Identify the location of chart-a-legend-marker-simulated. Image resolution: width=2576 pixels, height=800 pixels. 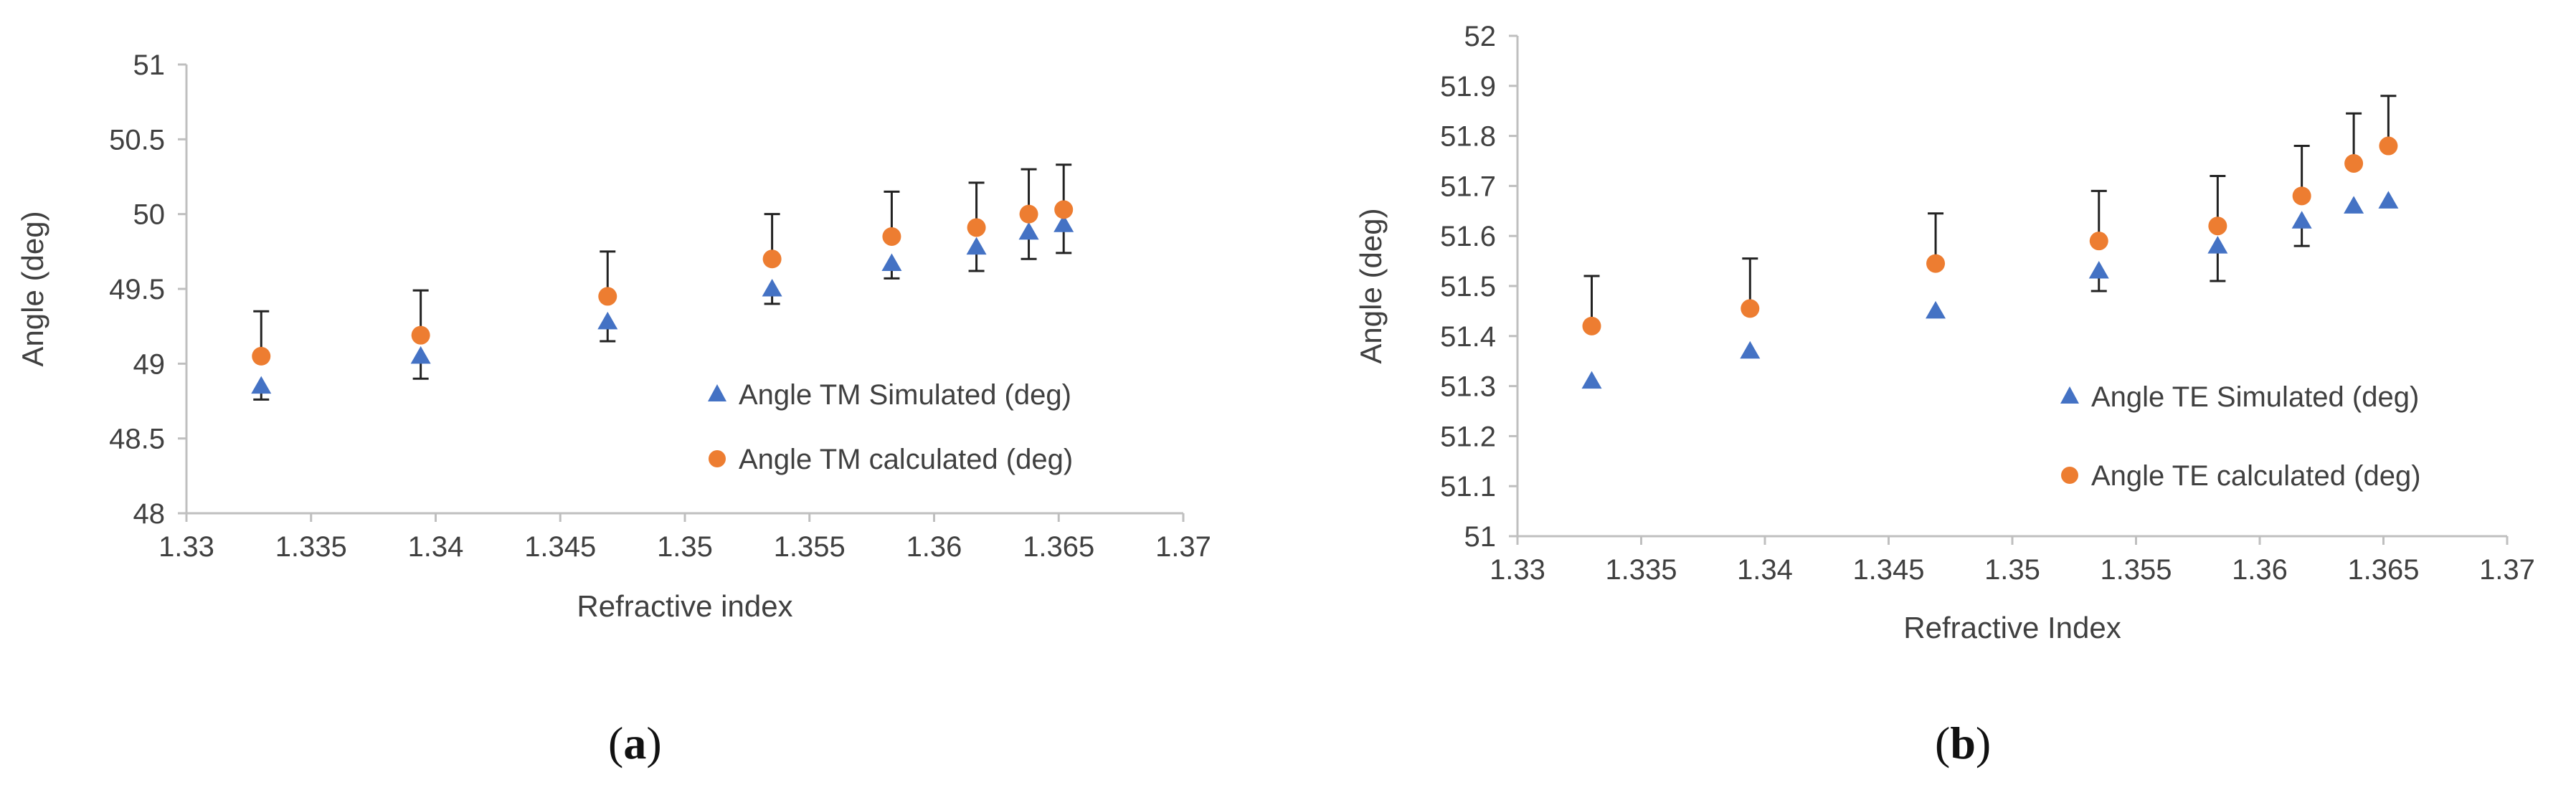
(717, 392).